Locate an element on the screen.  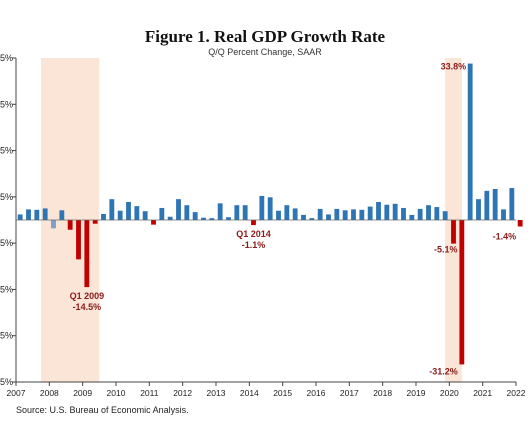
annotation-label: -1.4% is located at coordinates (505, 236).